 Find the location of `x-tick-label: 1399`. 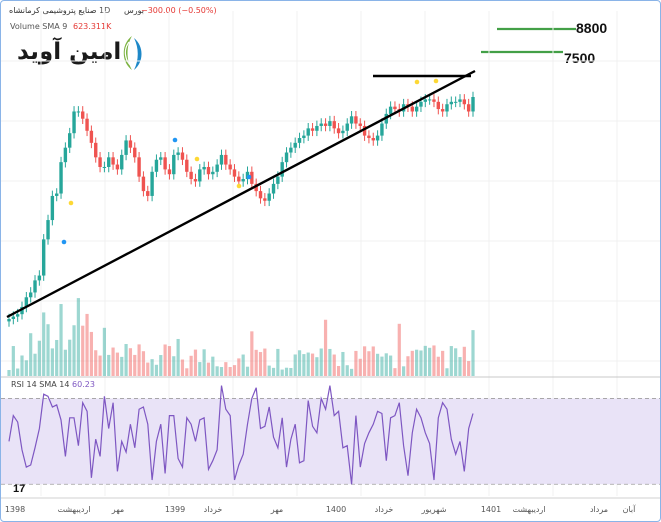

x-tick-label: 1399 is located at coordinates (175, 509).